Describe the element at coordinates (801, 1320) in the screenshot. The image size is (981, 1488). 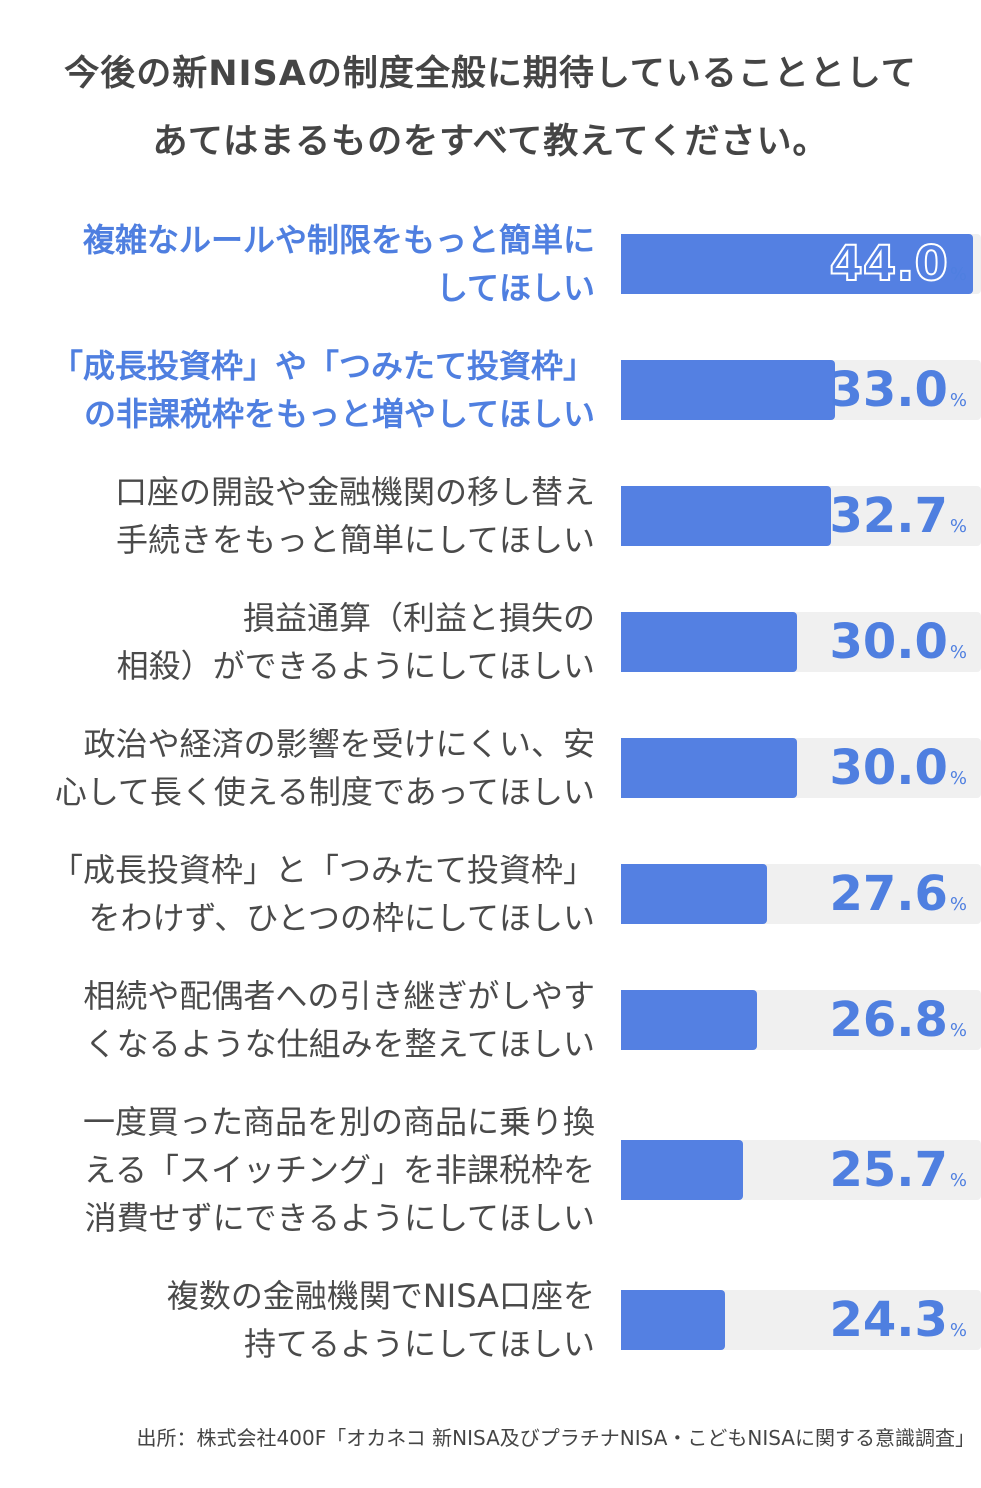
I see `bar-track: 24.3%` at that location.